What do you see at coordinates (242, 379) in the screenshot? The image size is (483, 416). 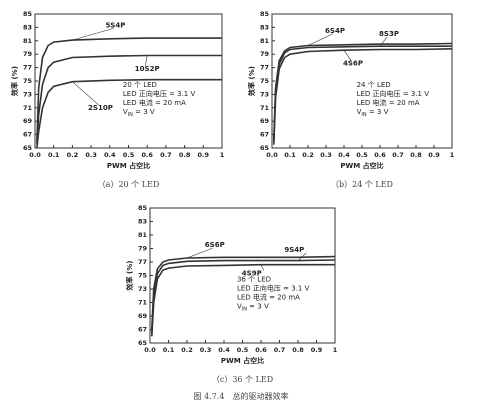 I see `chart-caption: （c）36 个 LED` at bounding box center [242, 379].